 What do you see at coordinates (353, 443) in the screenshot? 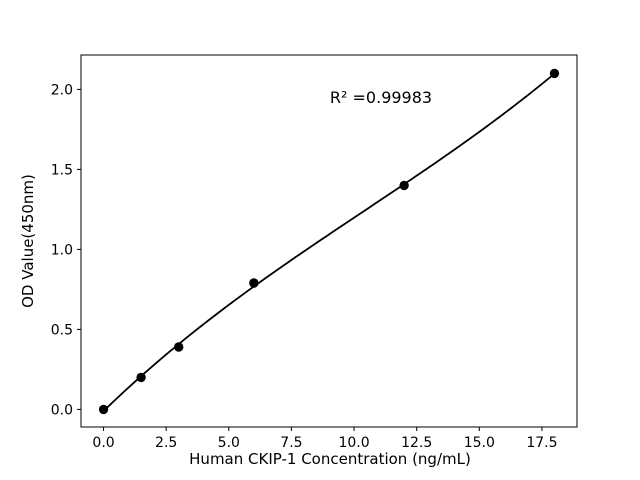
I see `x-tick-label: 10.0` at bounding box center [353, 443].